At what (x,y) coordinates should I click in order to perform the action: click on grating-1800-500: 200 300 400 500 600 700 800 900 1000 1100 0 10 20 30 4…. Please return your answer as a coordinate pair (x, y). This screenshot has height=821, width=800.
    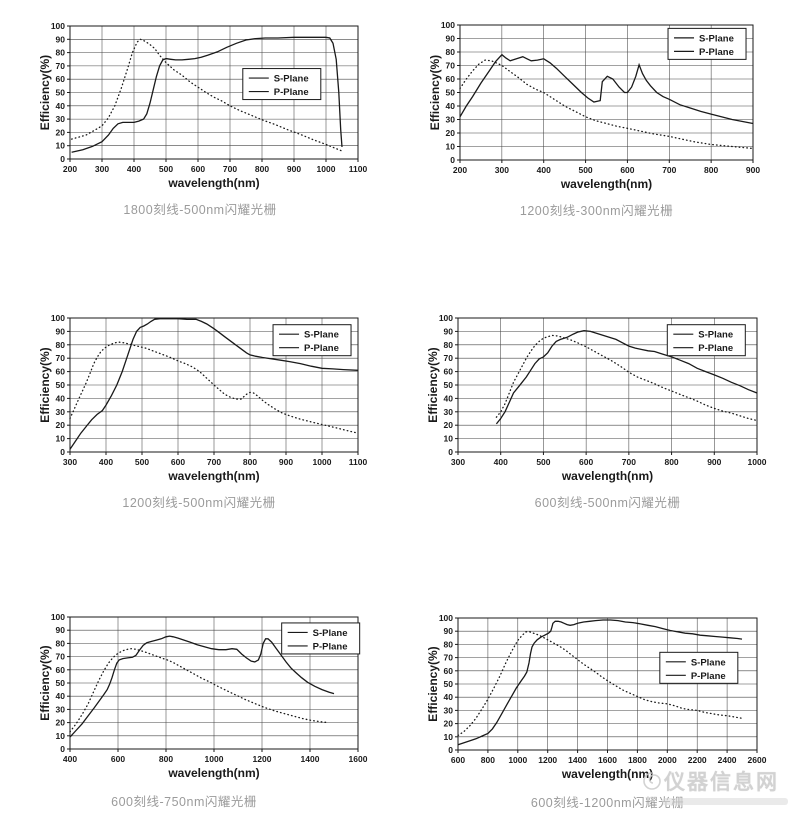
    Looking at the image, I should click on (202, 105).